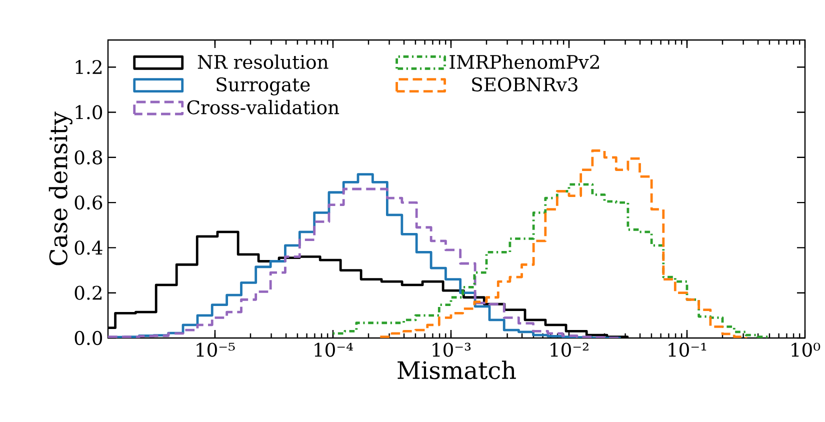 The image size is (825, 422). Describe the element at coordinates (524, 61) in the screenshot. I see `legend-label: IMRPhenomPv2` at that location.